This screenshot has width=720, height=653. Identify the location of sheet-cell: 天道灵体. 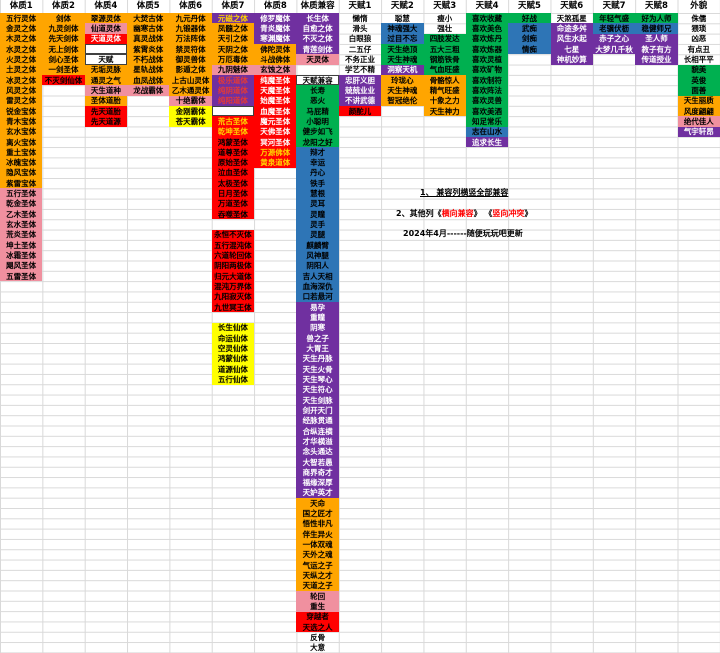
(106, 38).